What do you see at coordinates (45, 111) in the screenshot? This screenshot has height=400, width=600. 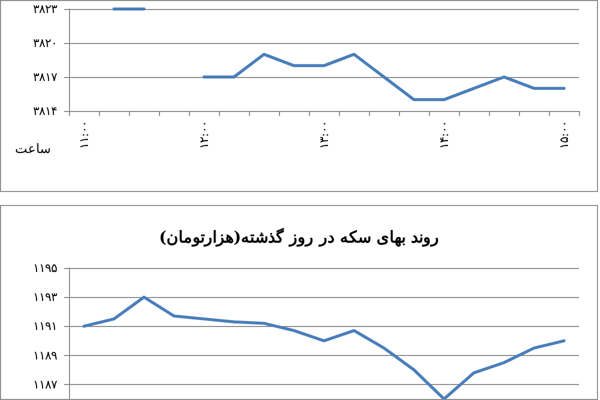 I see `y-tick-label: ۳۸۱۴` at bounding box center [45, 111].